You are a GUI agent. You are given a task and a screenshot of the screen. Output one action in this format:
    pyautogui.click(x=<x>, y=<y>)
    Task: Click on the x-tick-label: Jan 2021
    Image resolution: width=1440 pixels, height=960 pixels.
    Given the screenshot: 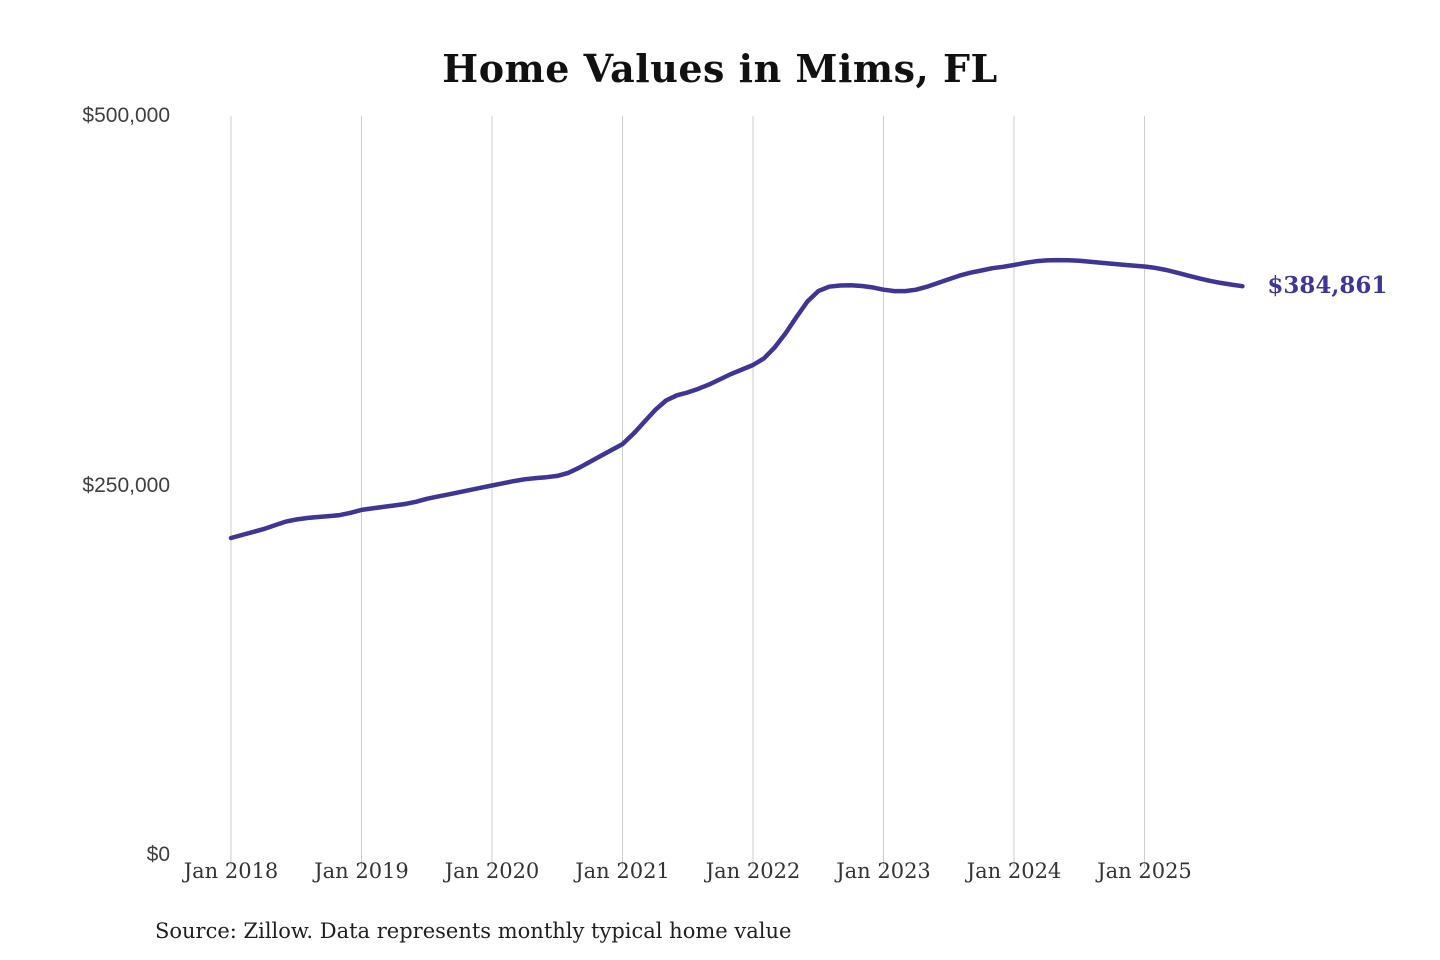 What is the action you would take?
    pyautogui.click(x=622, y=871)
    